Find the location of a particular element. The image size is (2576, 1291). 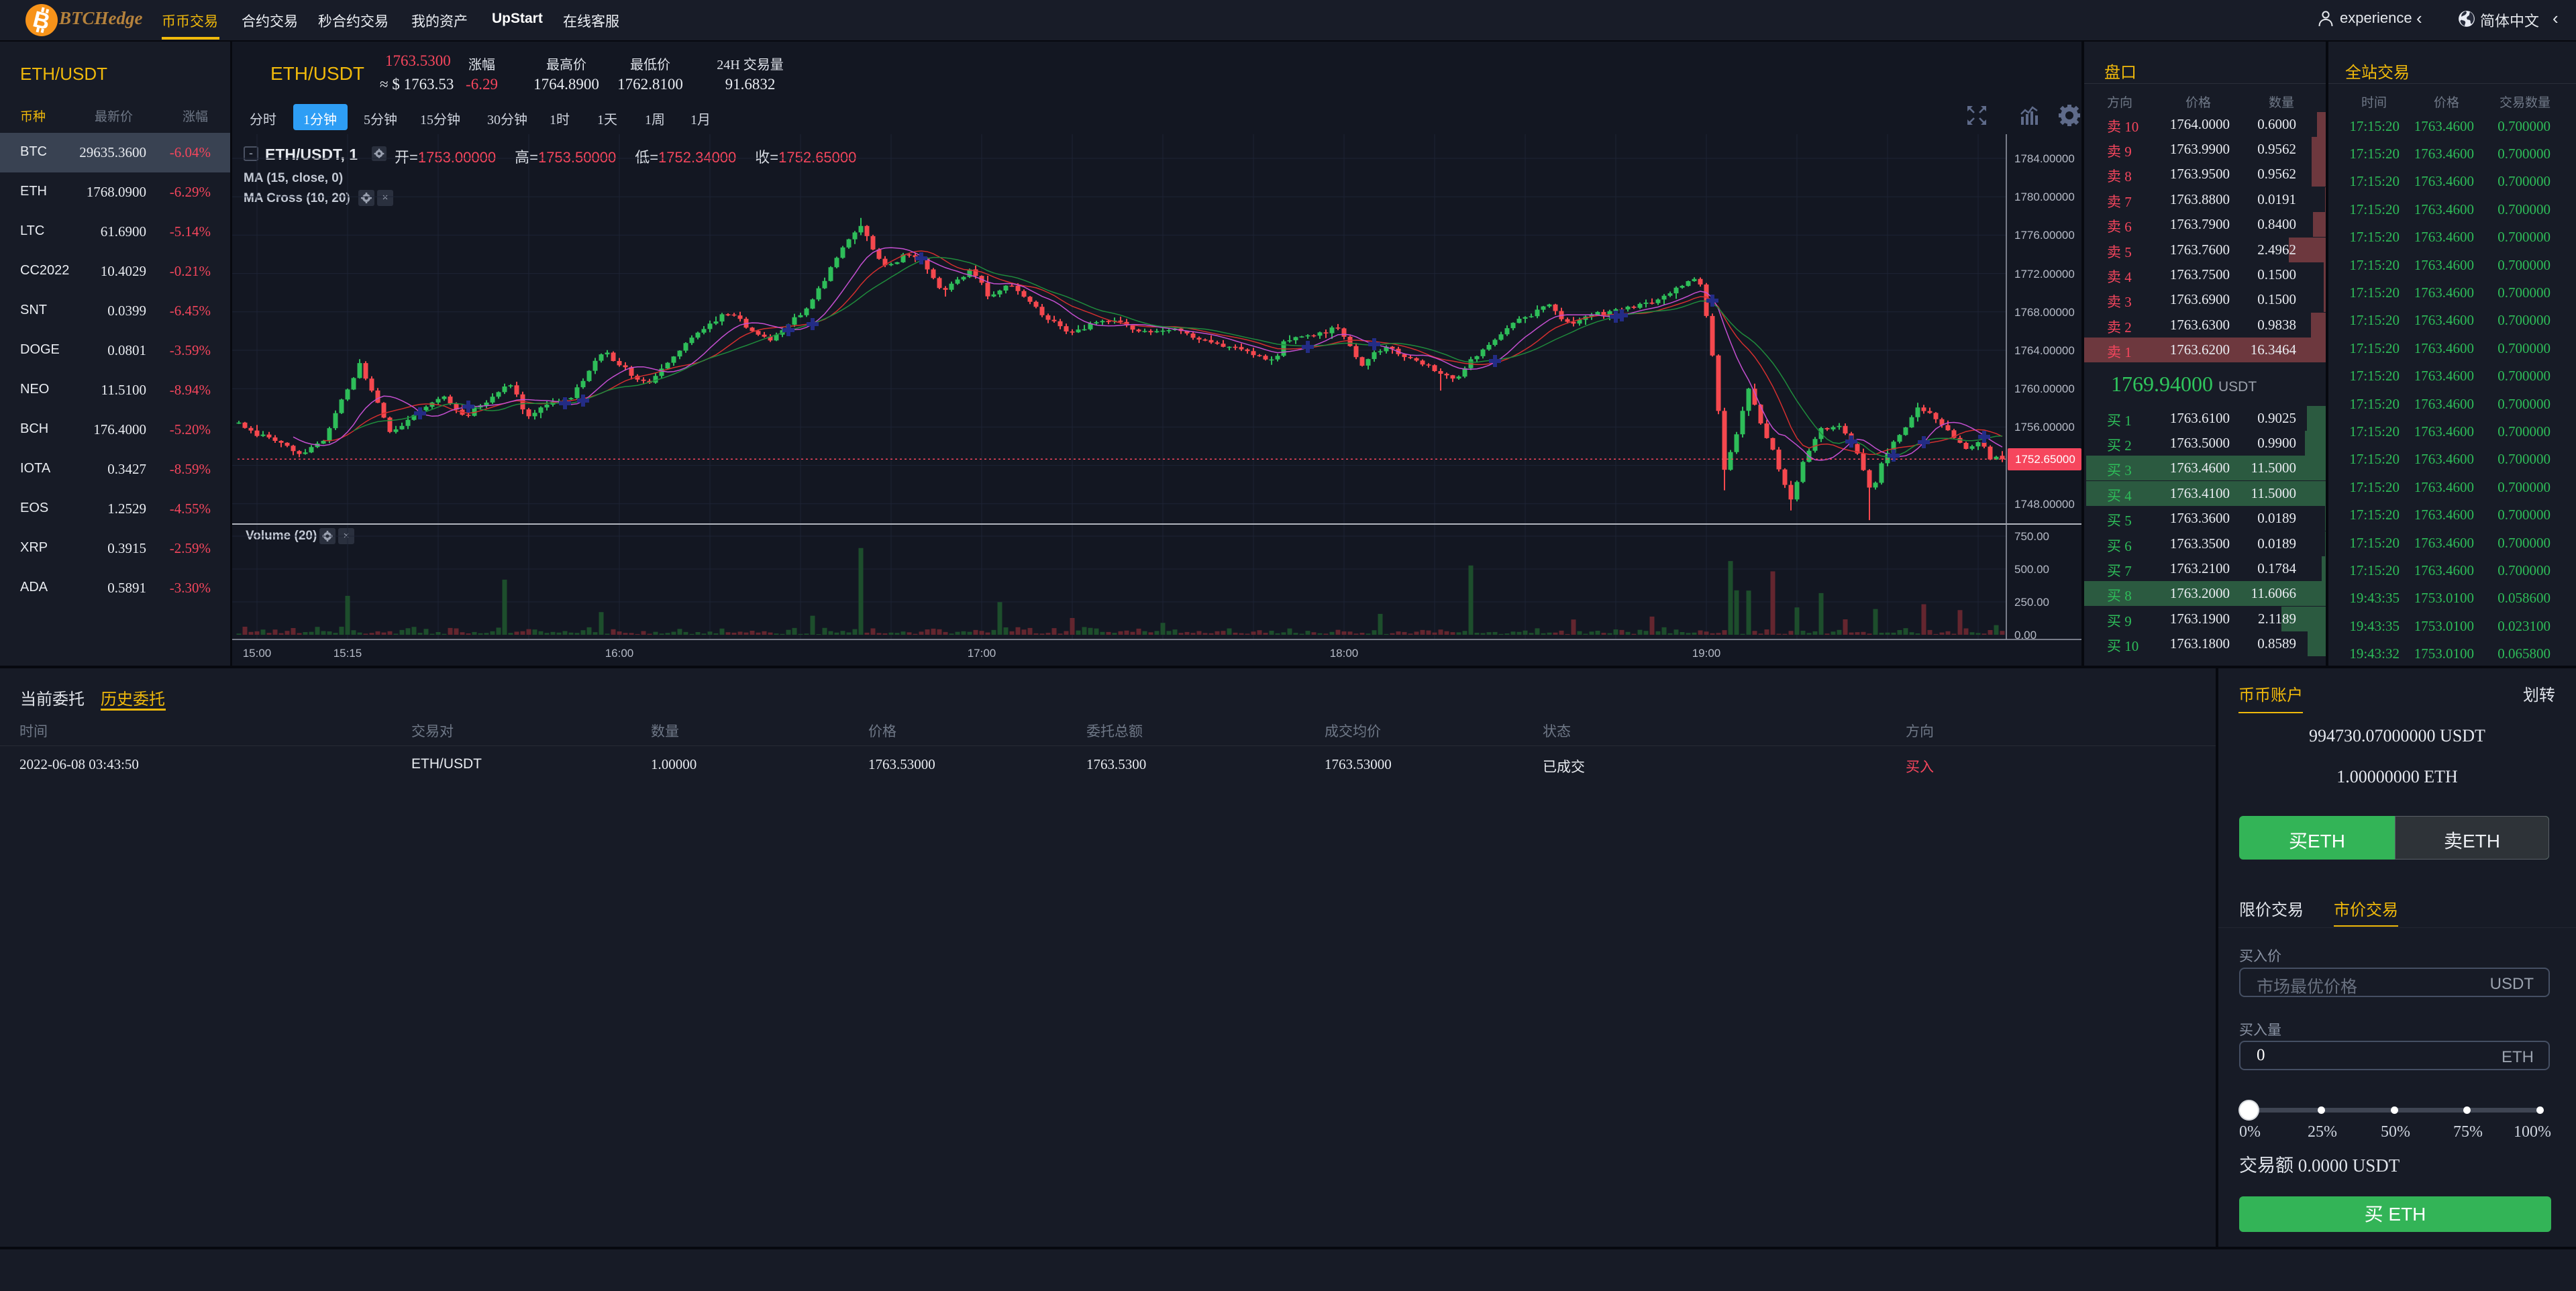

svg-text: 500.00 is located at coordinates (2031, 569).